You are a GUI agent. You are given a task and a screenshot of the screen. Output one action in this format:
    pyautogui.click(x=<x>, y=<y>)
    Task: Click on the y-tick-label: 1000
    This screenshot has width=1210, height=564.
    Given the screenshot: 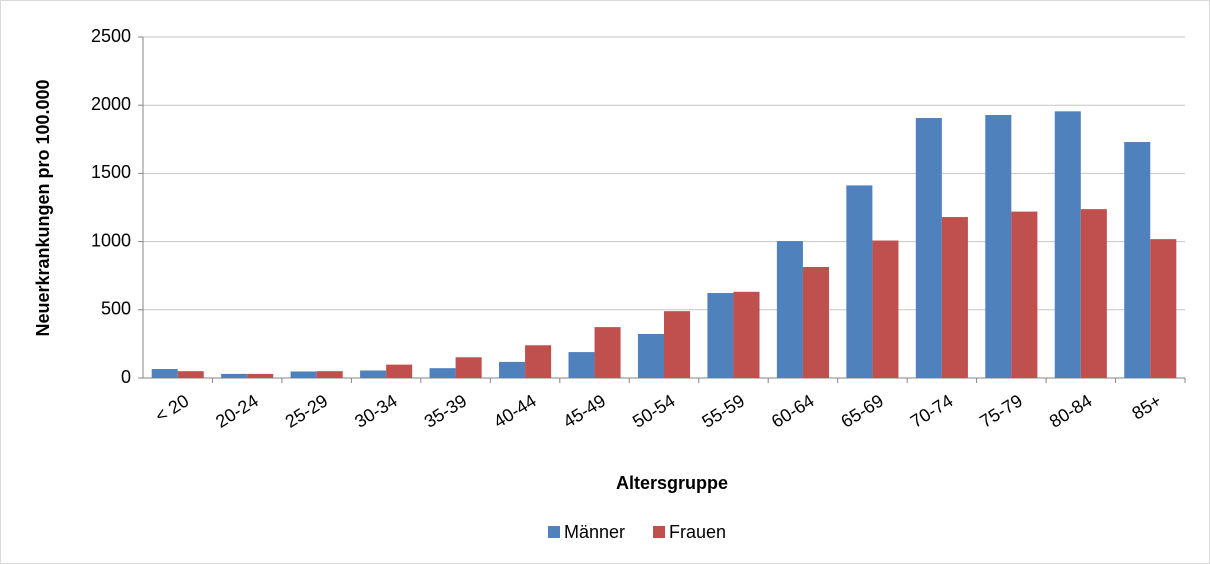 What is the action you would take?
    pyautogui.click(x=111, y=240)
    